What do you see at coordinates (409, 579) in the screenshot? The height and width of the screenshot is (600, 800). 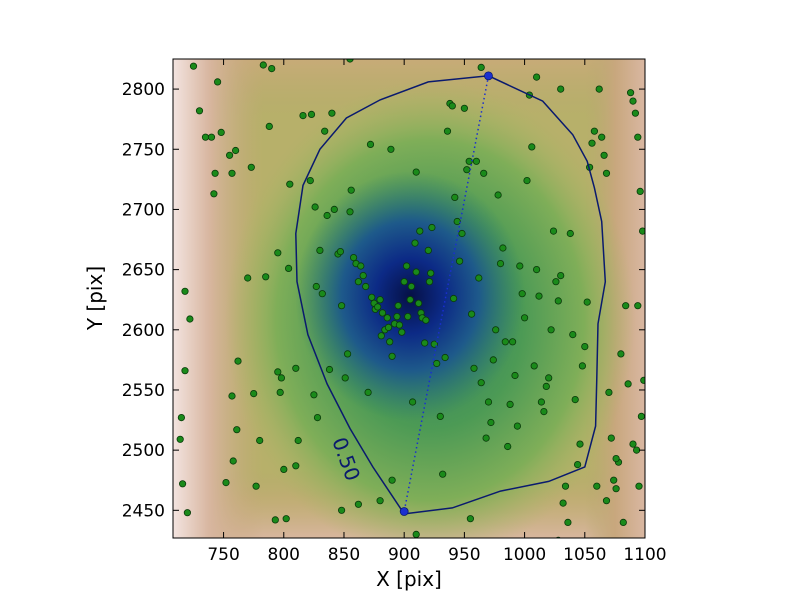 I see `x-axis-label: X [pix]` at bounding box center [409, 579].